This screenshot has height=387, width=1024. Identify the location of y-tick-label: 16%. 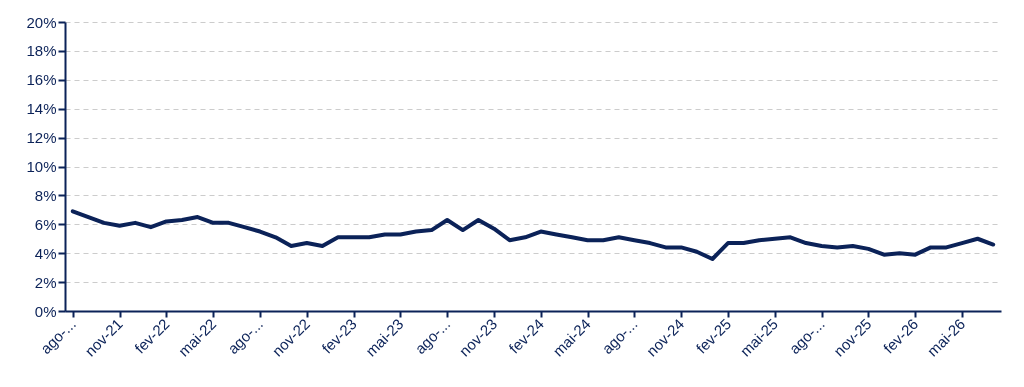
(41, 80).